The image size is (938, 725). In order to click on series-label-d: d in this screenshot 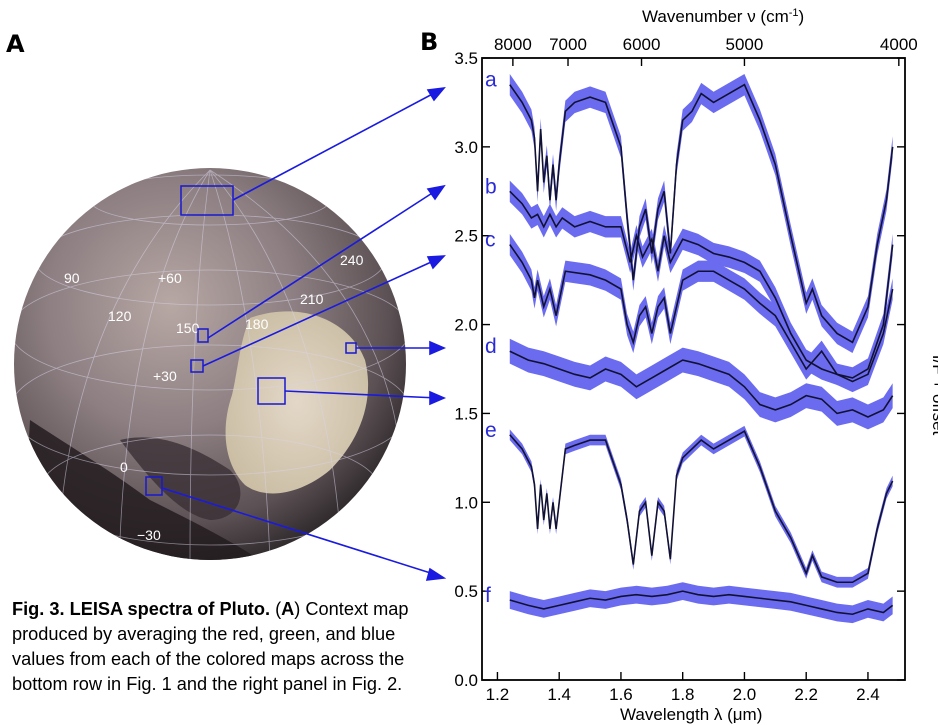, I will do `click(491, 346)`.